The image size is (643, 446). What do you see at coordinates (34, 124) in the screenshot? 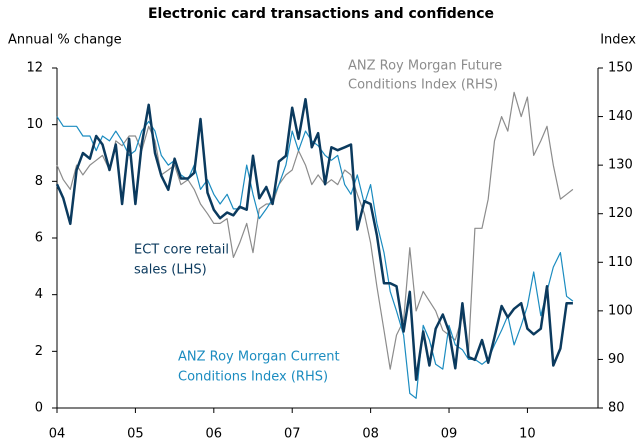
I see `y-tick-label: 10` at bounding box center [34, 124].